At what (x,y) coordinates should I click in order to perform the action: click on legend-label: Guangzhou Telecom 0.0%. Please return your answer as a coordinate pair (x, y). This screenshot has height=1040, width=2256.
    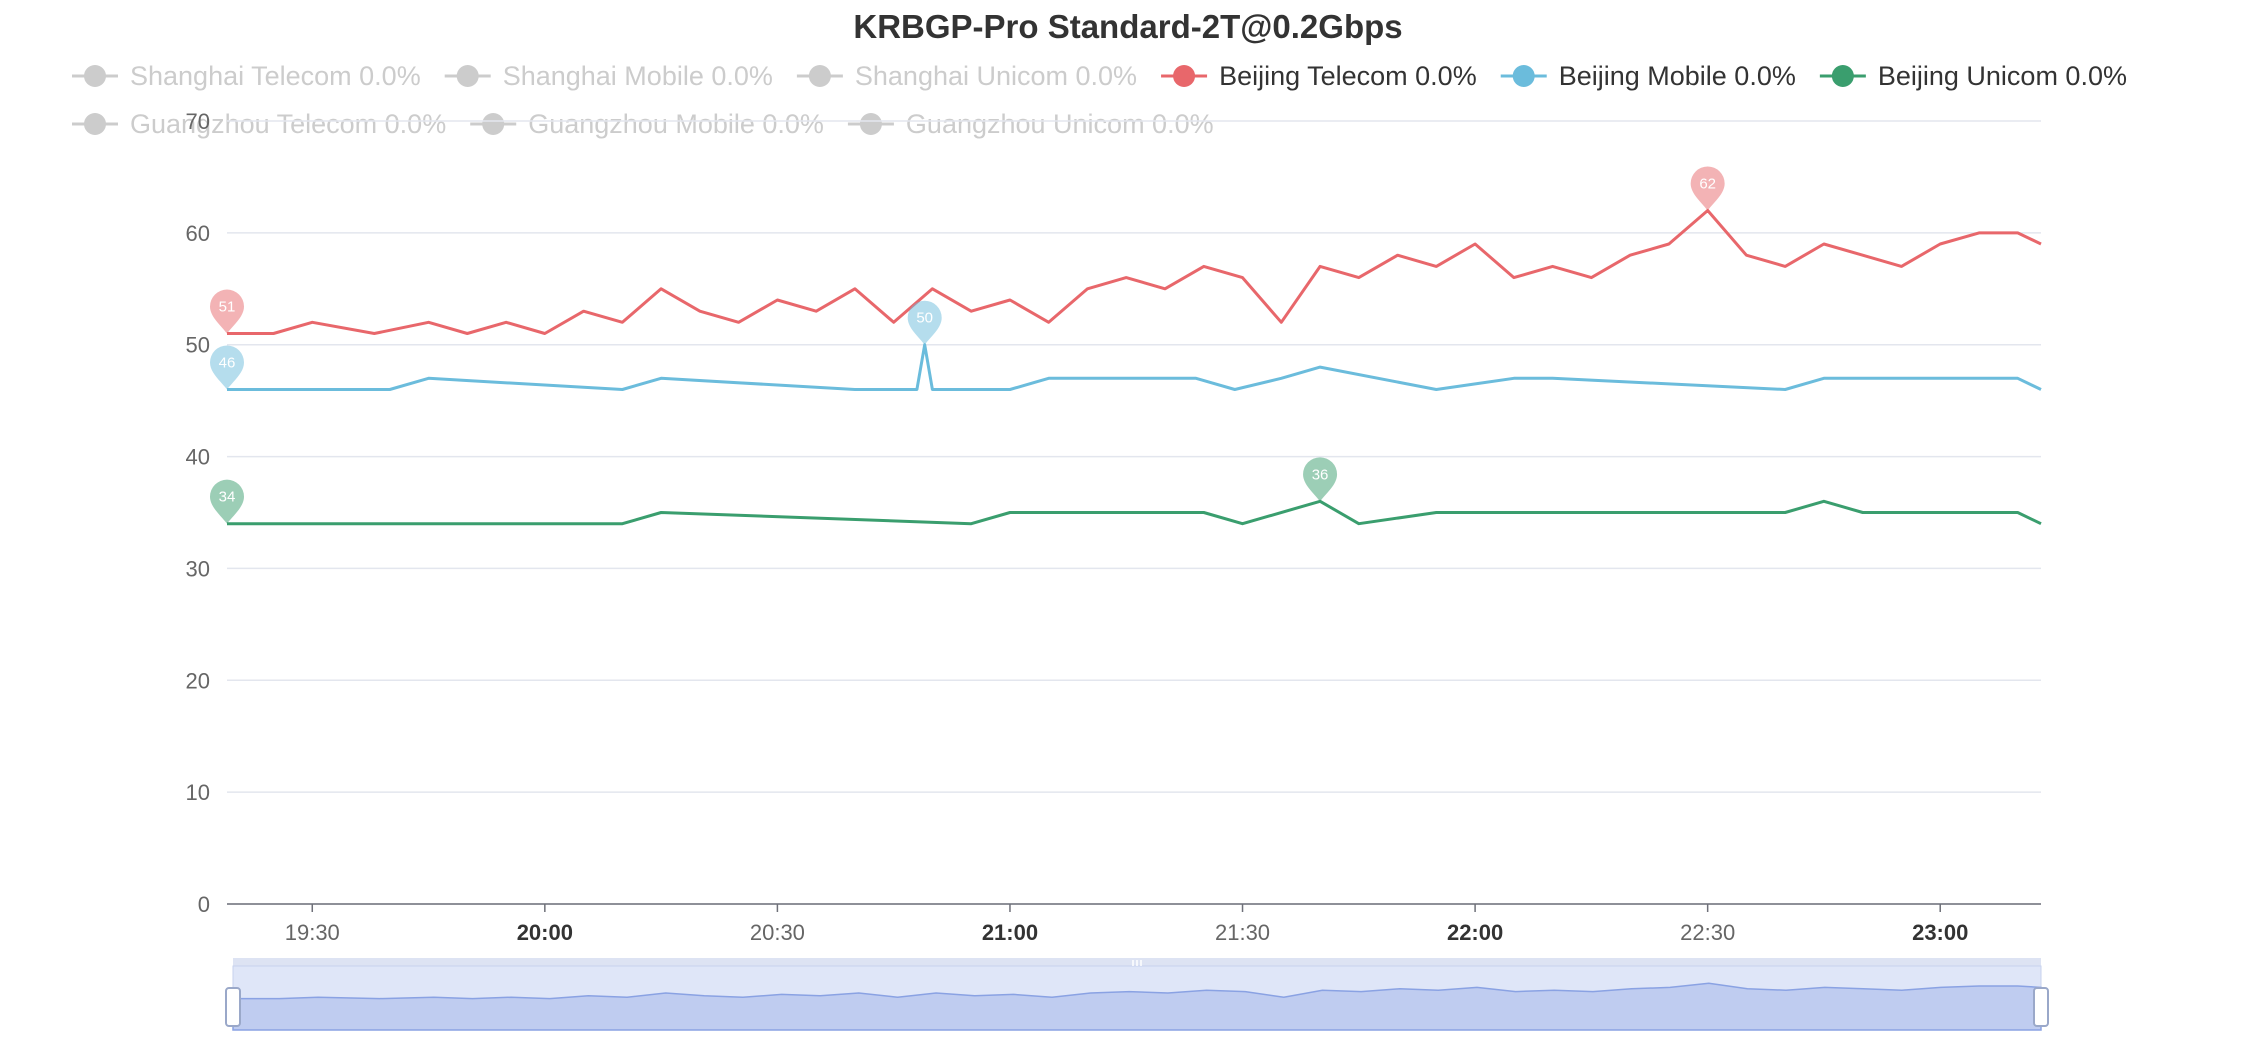
    Looking at the image, I should click on (288, 124).